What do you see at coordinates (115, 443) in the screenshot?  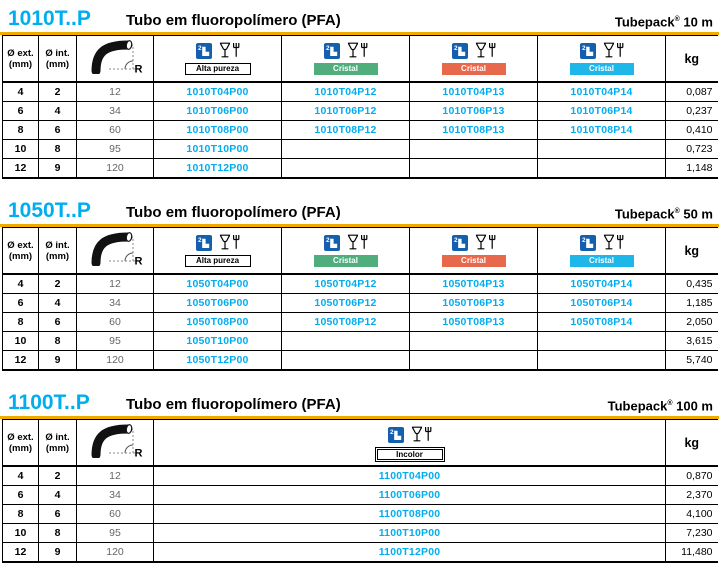 I see `col-header-radius: R` at bounding box center [115, 443].